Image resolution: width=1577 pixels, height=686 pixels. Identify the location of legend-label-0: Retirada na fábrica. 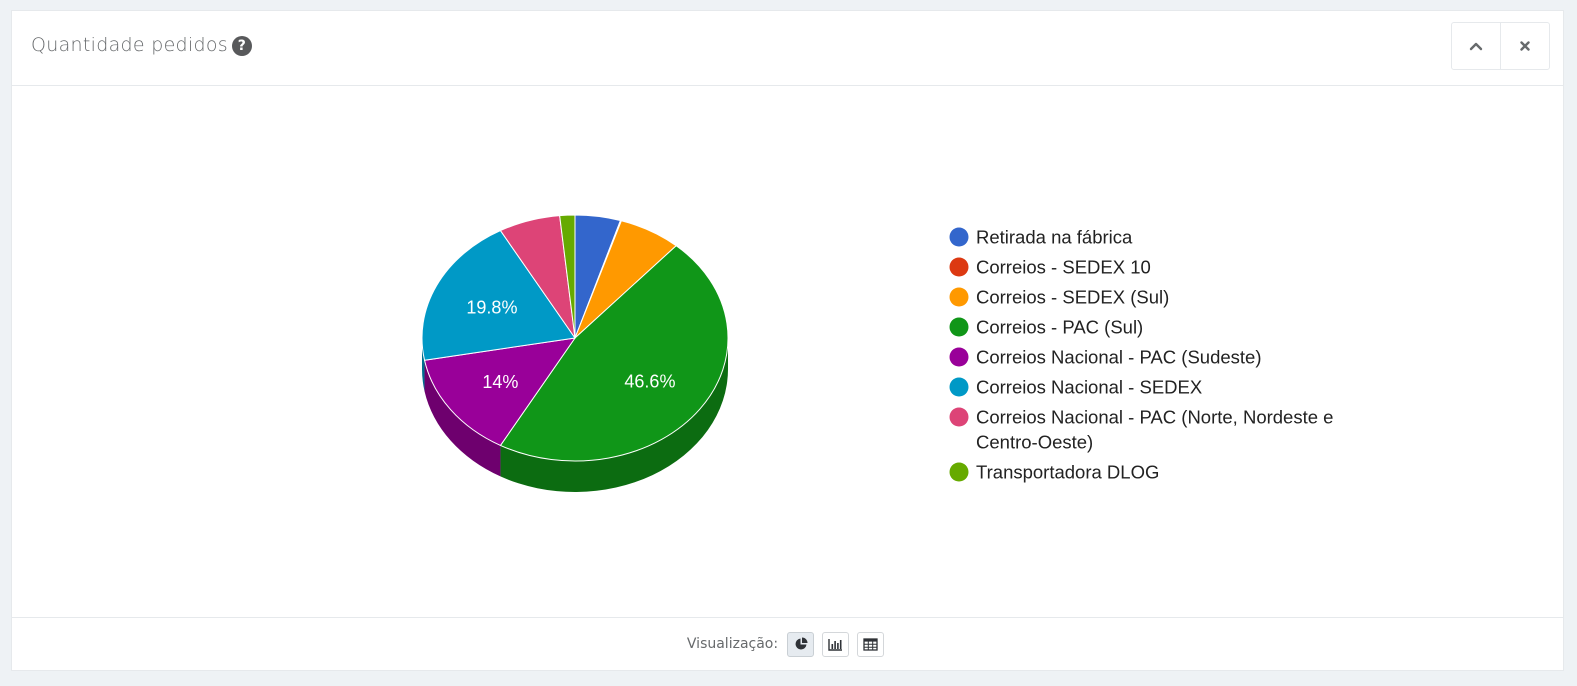
(1054, 237).